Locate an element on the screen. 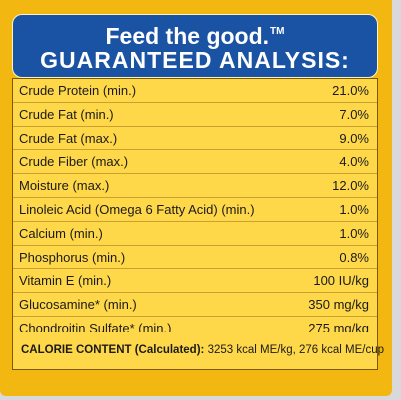 This screenshot has width=401, height=400. nutrient-value: 4.0% is located at coordinates (354, 162).